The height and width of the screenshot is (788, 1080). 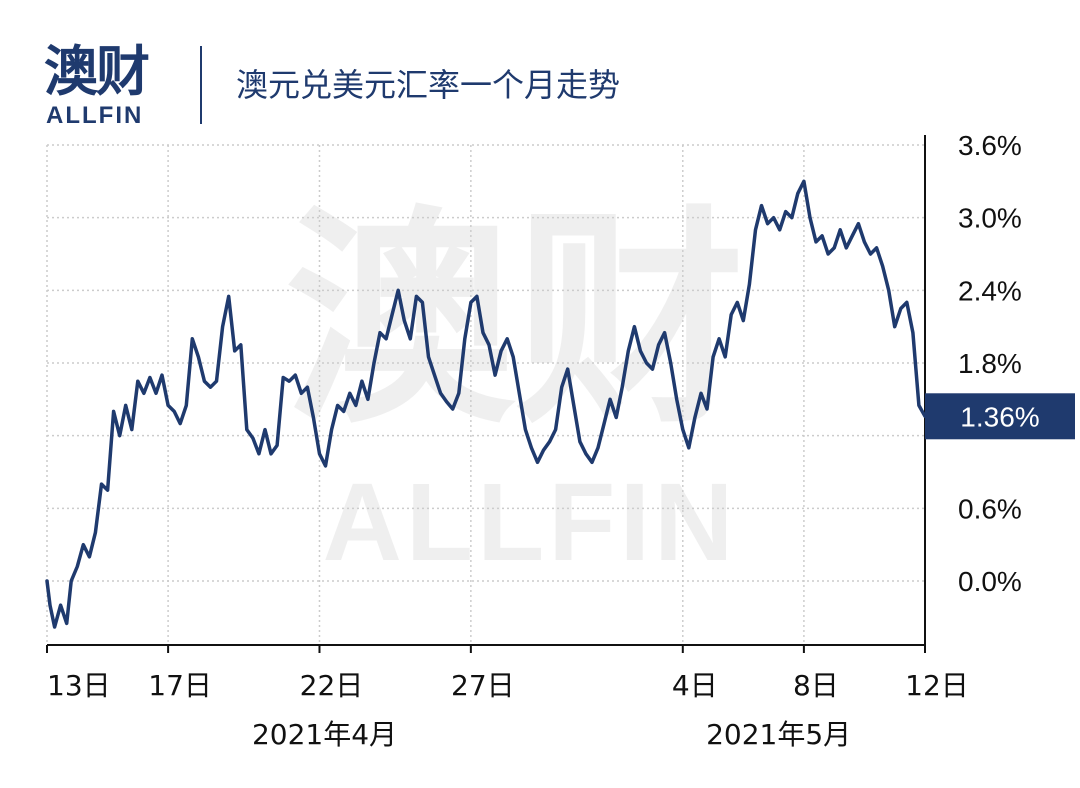 I want to click on last-value-badge-text: 1.36%, so click(x=999, y=416).